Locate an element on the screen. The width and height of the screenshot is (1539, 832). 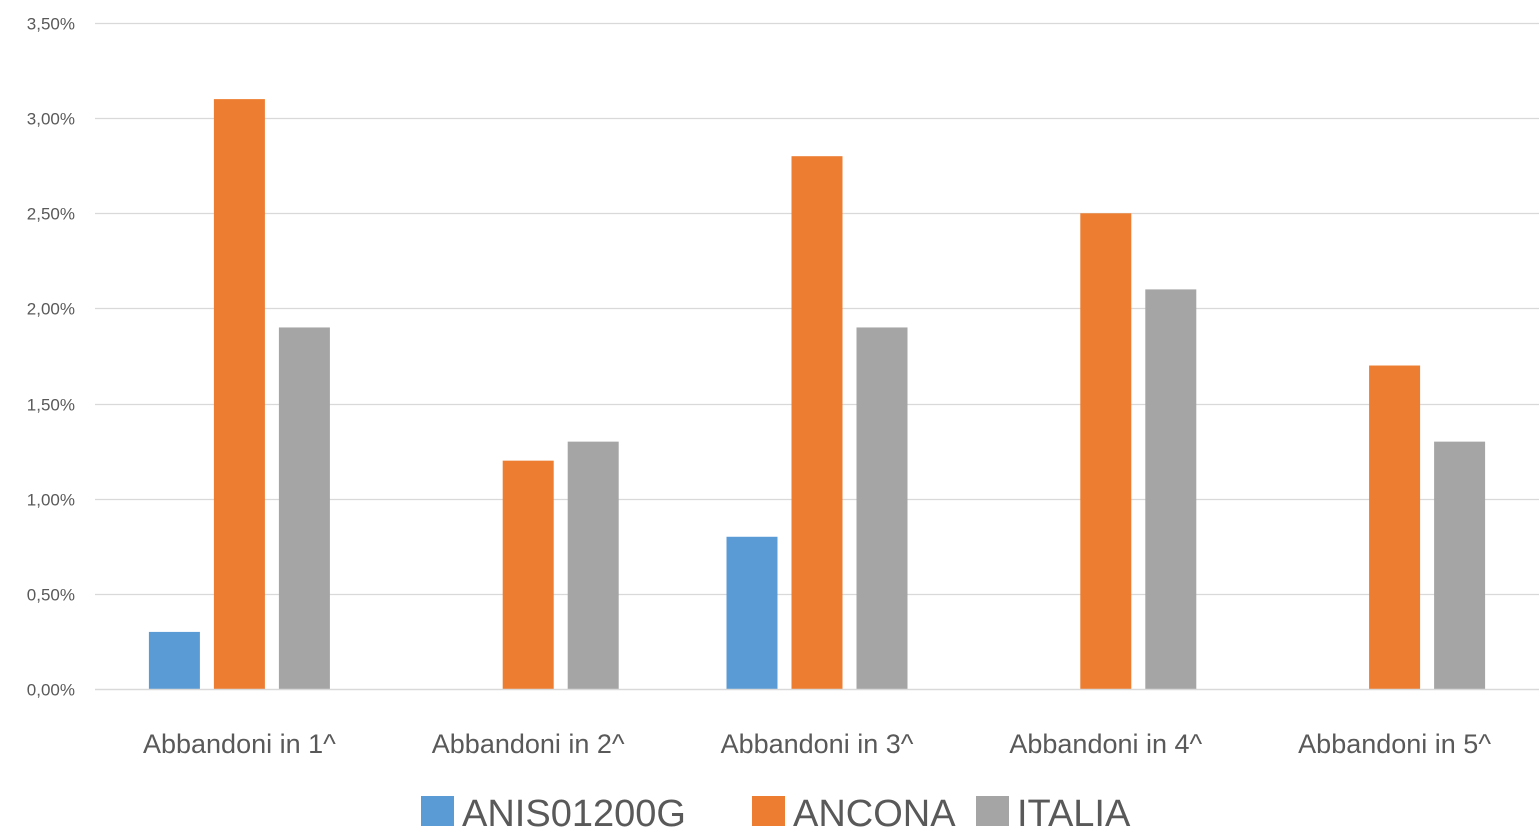
y-tick-label: 1,00% is located at coordinates (51, 500).